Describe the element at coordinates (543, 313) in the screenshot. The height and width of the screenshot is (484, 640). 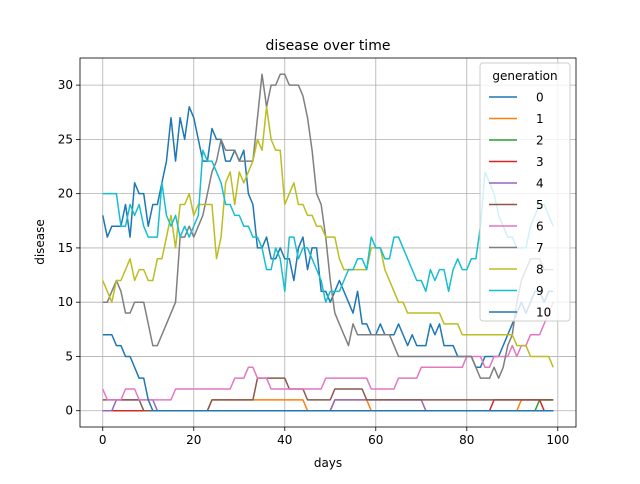
I see `legend-label-10: 10` at that location.